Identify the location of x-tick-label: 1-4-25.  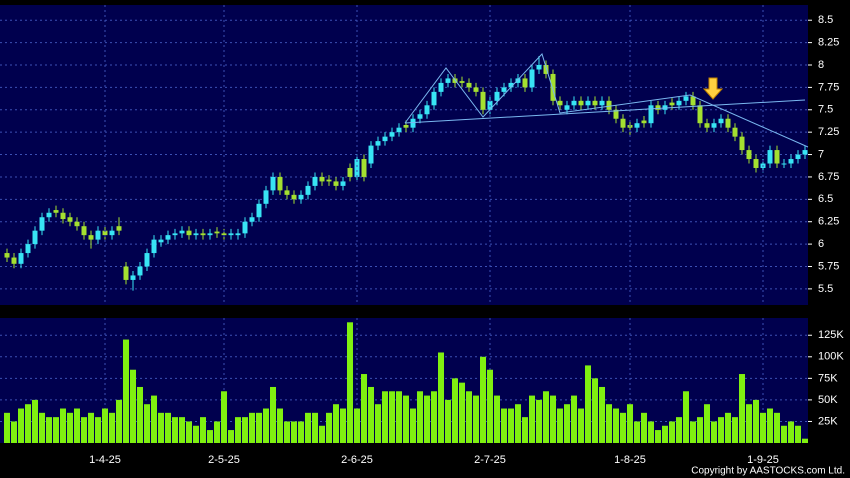
(105, 460).